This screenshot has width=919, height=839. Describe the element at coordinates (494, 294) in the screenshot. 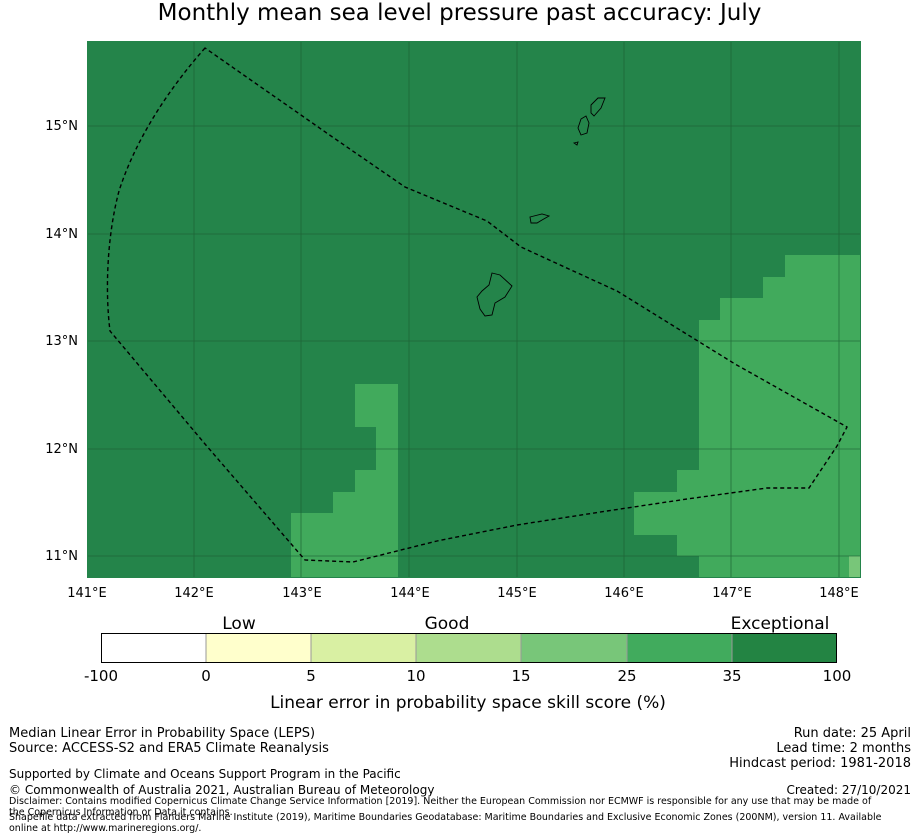

I see `island-guam` at that location.